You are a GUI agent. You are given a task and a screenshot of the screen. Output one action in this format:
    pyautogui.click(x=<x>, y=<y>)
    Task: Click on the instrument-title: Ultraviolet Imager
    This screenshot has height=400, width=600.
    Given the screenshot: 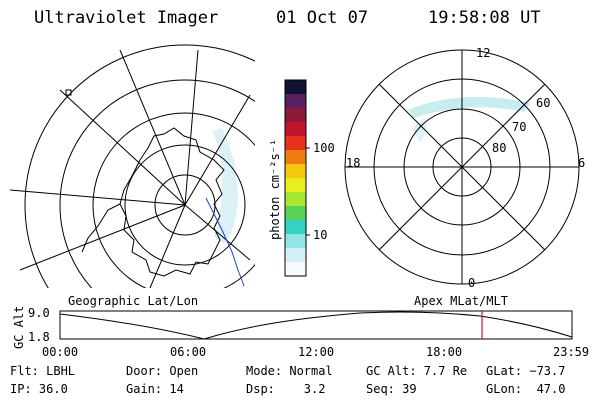 What is the action you would take?
    pyautogui.click(x=126, y=18)
    